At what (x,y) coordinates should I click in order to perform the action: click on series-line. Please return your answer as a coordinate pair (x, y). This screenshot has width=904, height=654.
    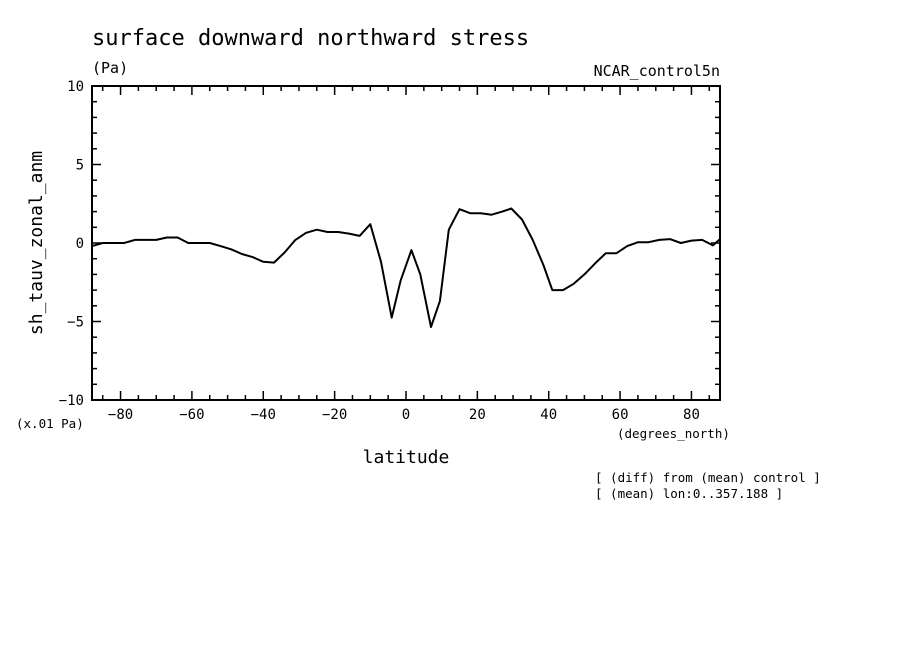
    Looking at the image, I should click on (406, 267).